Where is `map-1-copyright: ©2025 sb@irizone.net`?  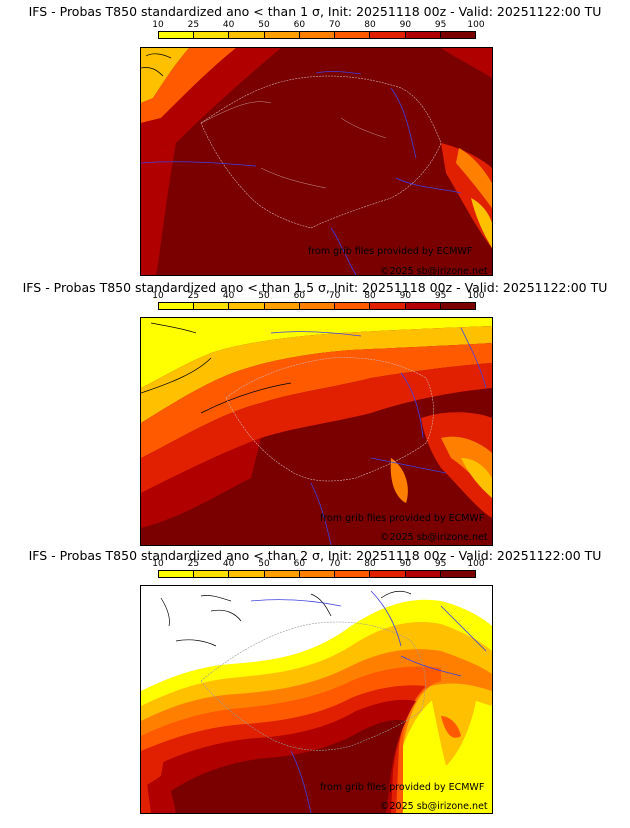 map-1-copyright: ©2025 sb@irizone.net is located at coordinates (434, 271).